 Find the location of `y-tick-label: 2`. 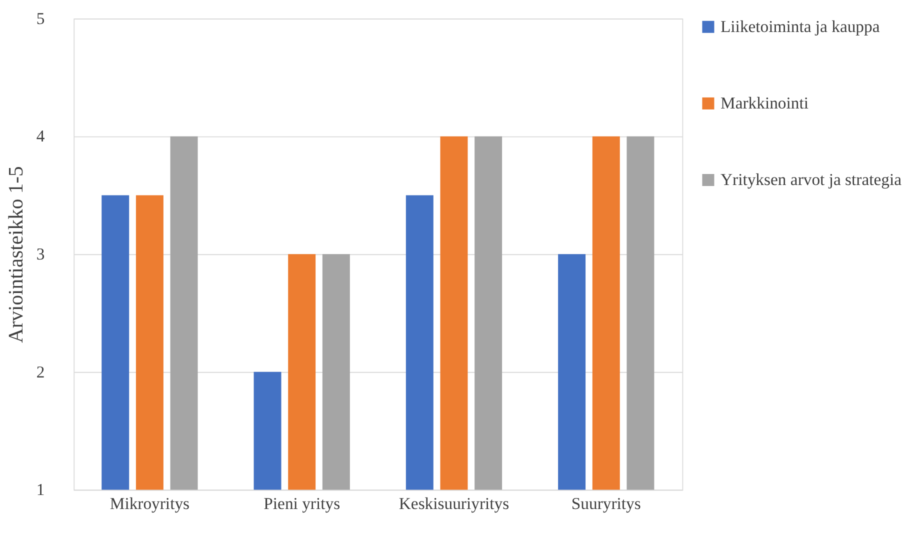

y-tick-label: 2 is located at coordinates (40, 372).